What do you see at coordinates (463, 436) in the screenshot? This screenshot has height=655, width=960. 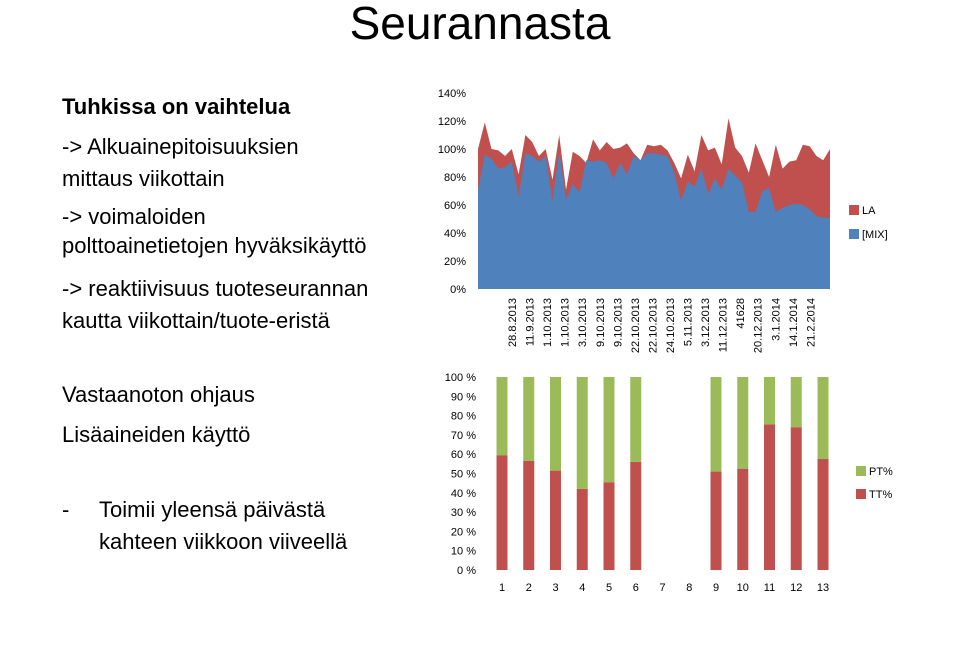 I see `y-tick-label: 70 %` at bounding box center [463, 436].